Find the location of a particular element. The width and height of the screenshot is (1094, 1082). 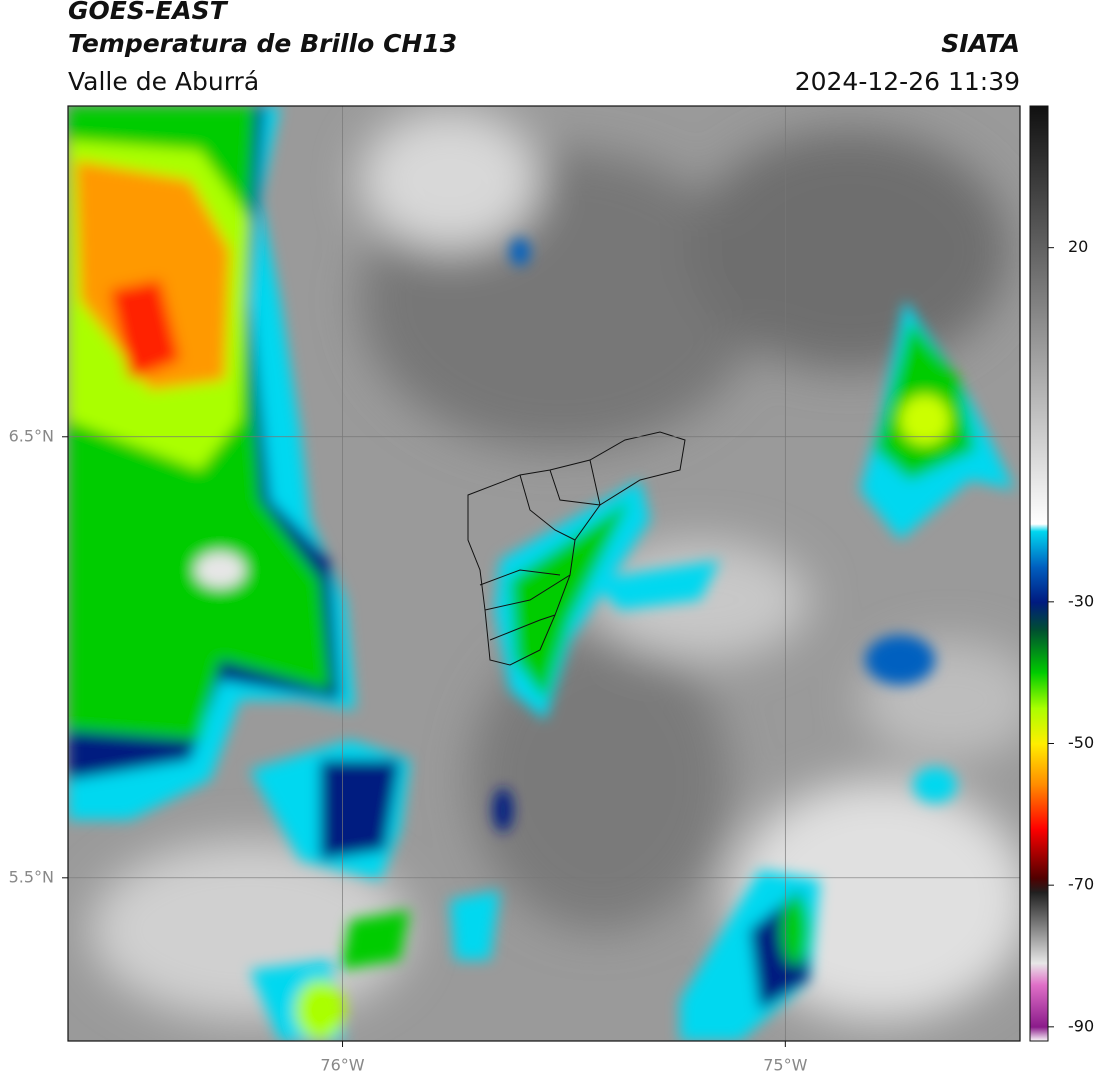

x-tick-label: 76°W is located at coordinates (342, 1065).